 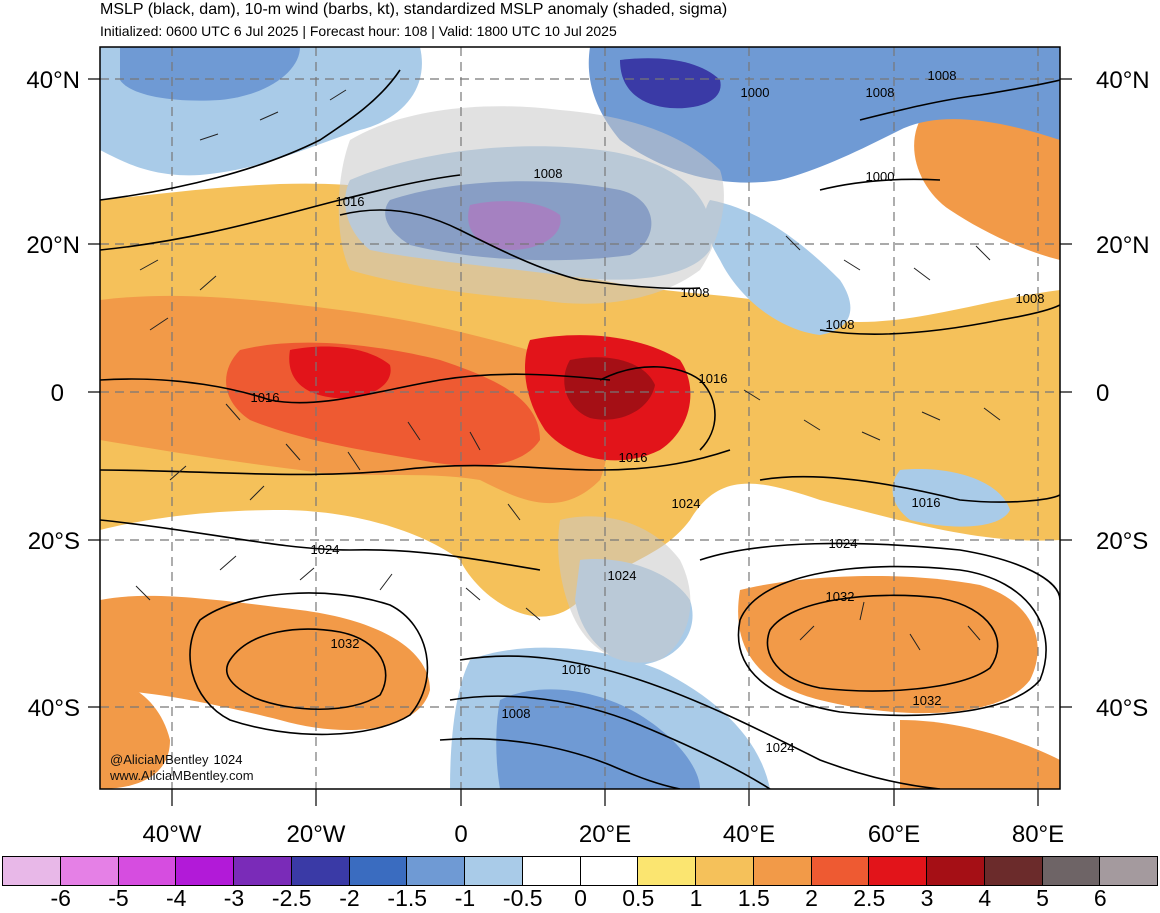 What do you see at coordinates (1122, 541) in the screenshot?
I see `lat-label-20s-right: 20°S` at bounding box center [1122, 541].